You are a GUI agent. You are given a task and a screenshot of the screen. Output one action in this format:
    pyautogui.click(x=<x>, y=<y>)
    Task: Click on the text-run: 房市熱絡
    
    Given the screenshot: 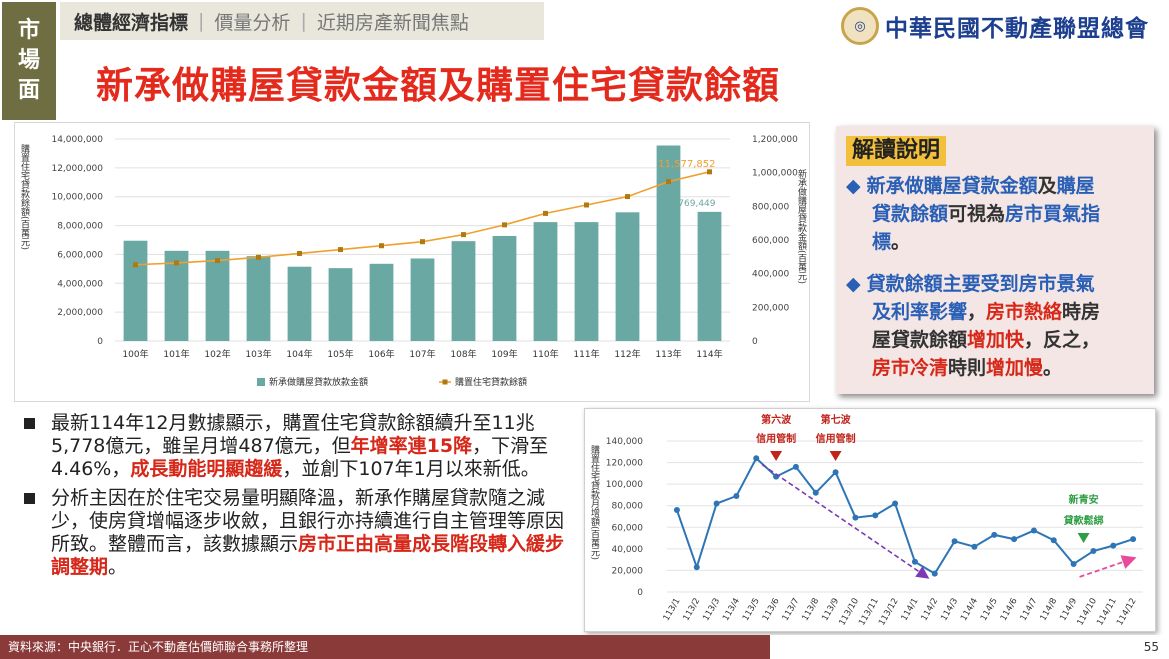 What is the action you would take?
    pyautogui.click(x=1024, y=312)
    